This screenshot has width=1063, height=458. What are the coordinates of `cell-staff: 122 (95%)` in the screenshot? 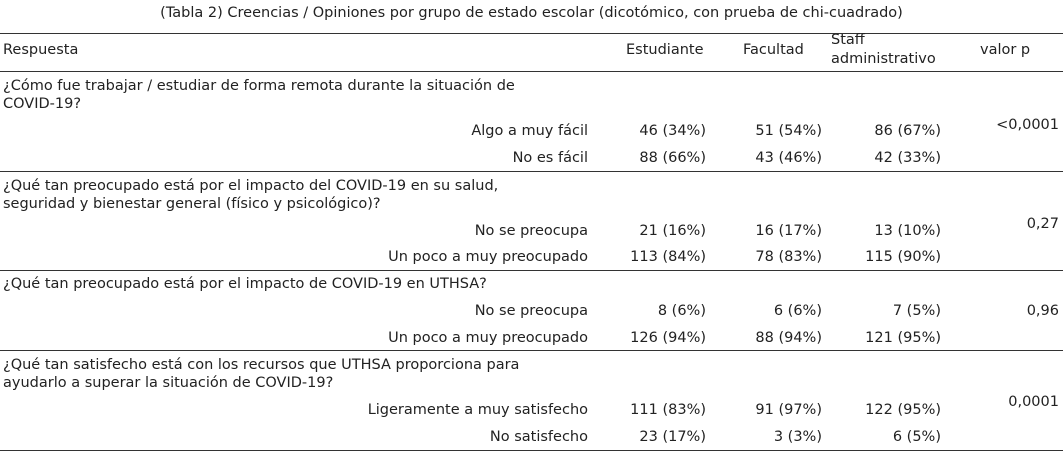 It's located at (903, 410).